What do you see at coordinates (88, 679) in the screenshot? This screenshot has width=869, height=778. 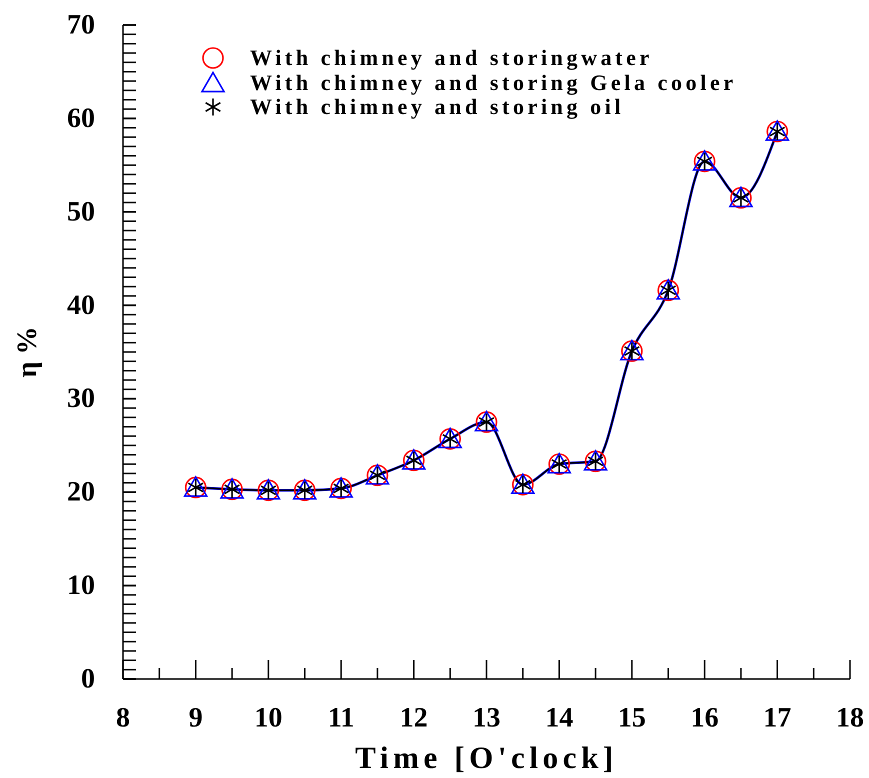 I see `y-tick-label: 0` at bounding box center [88, 679].